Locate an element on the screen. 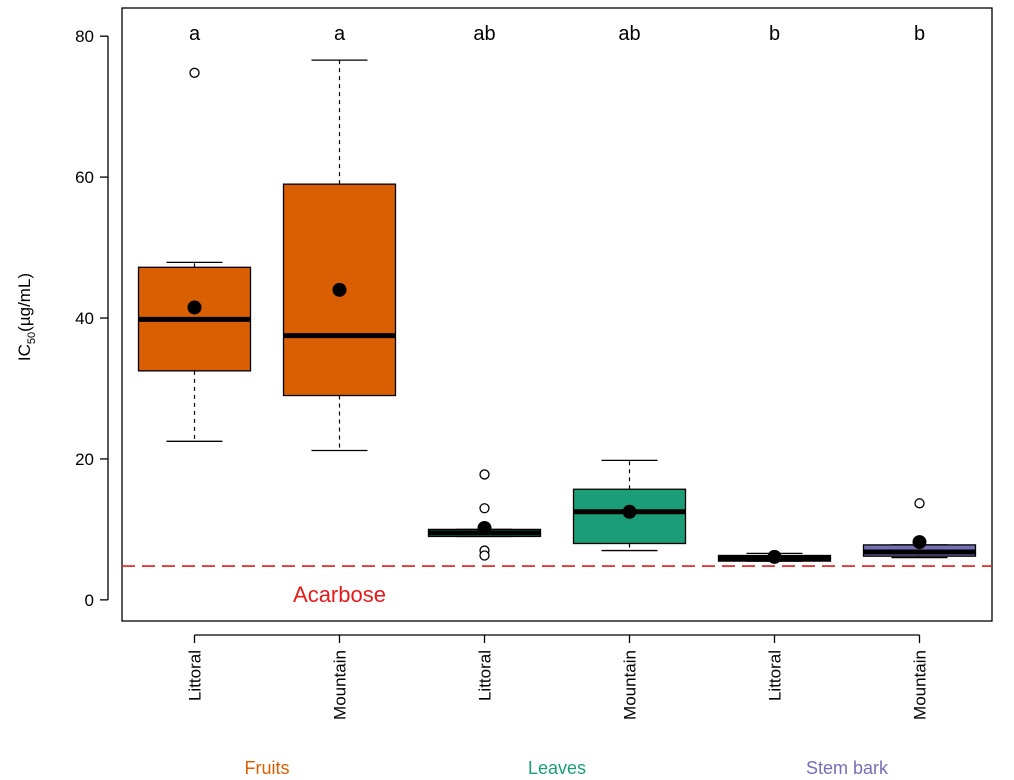 This screenshot has width=1014, height=780. y-tick-label: 80 is located at coordinates (84, 36).